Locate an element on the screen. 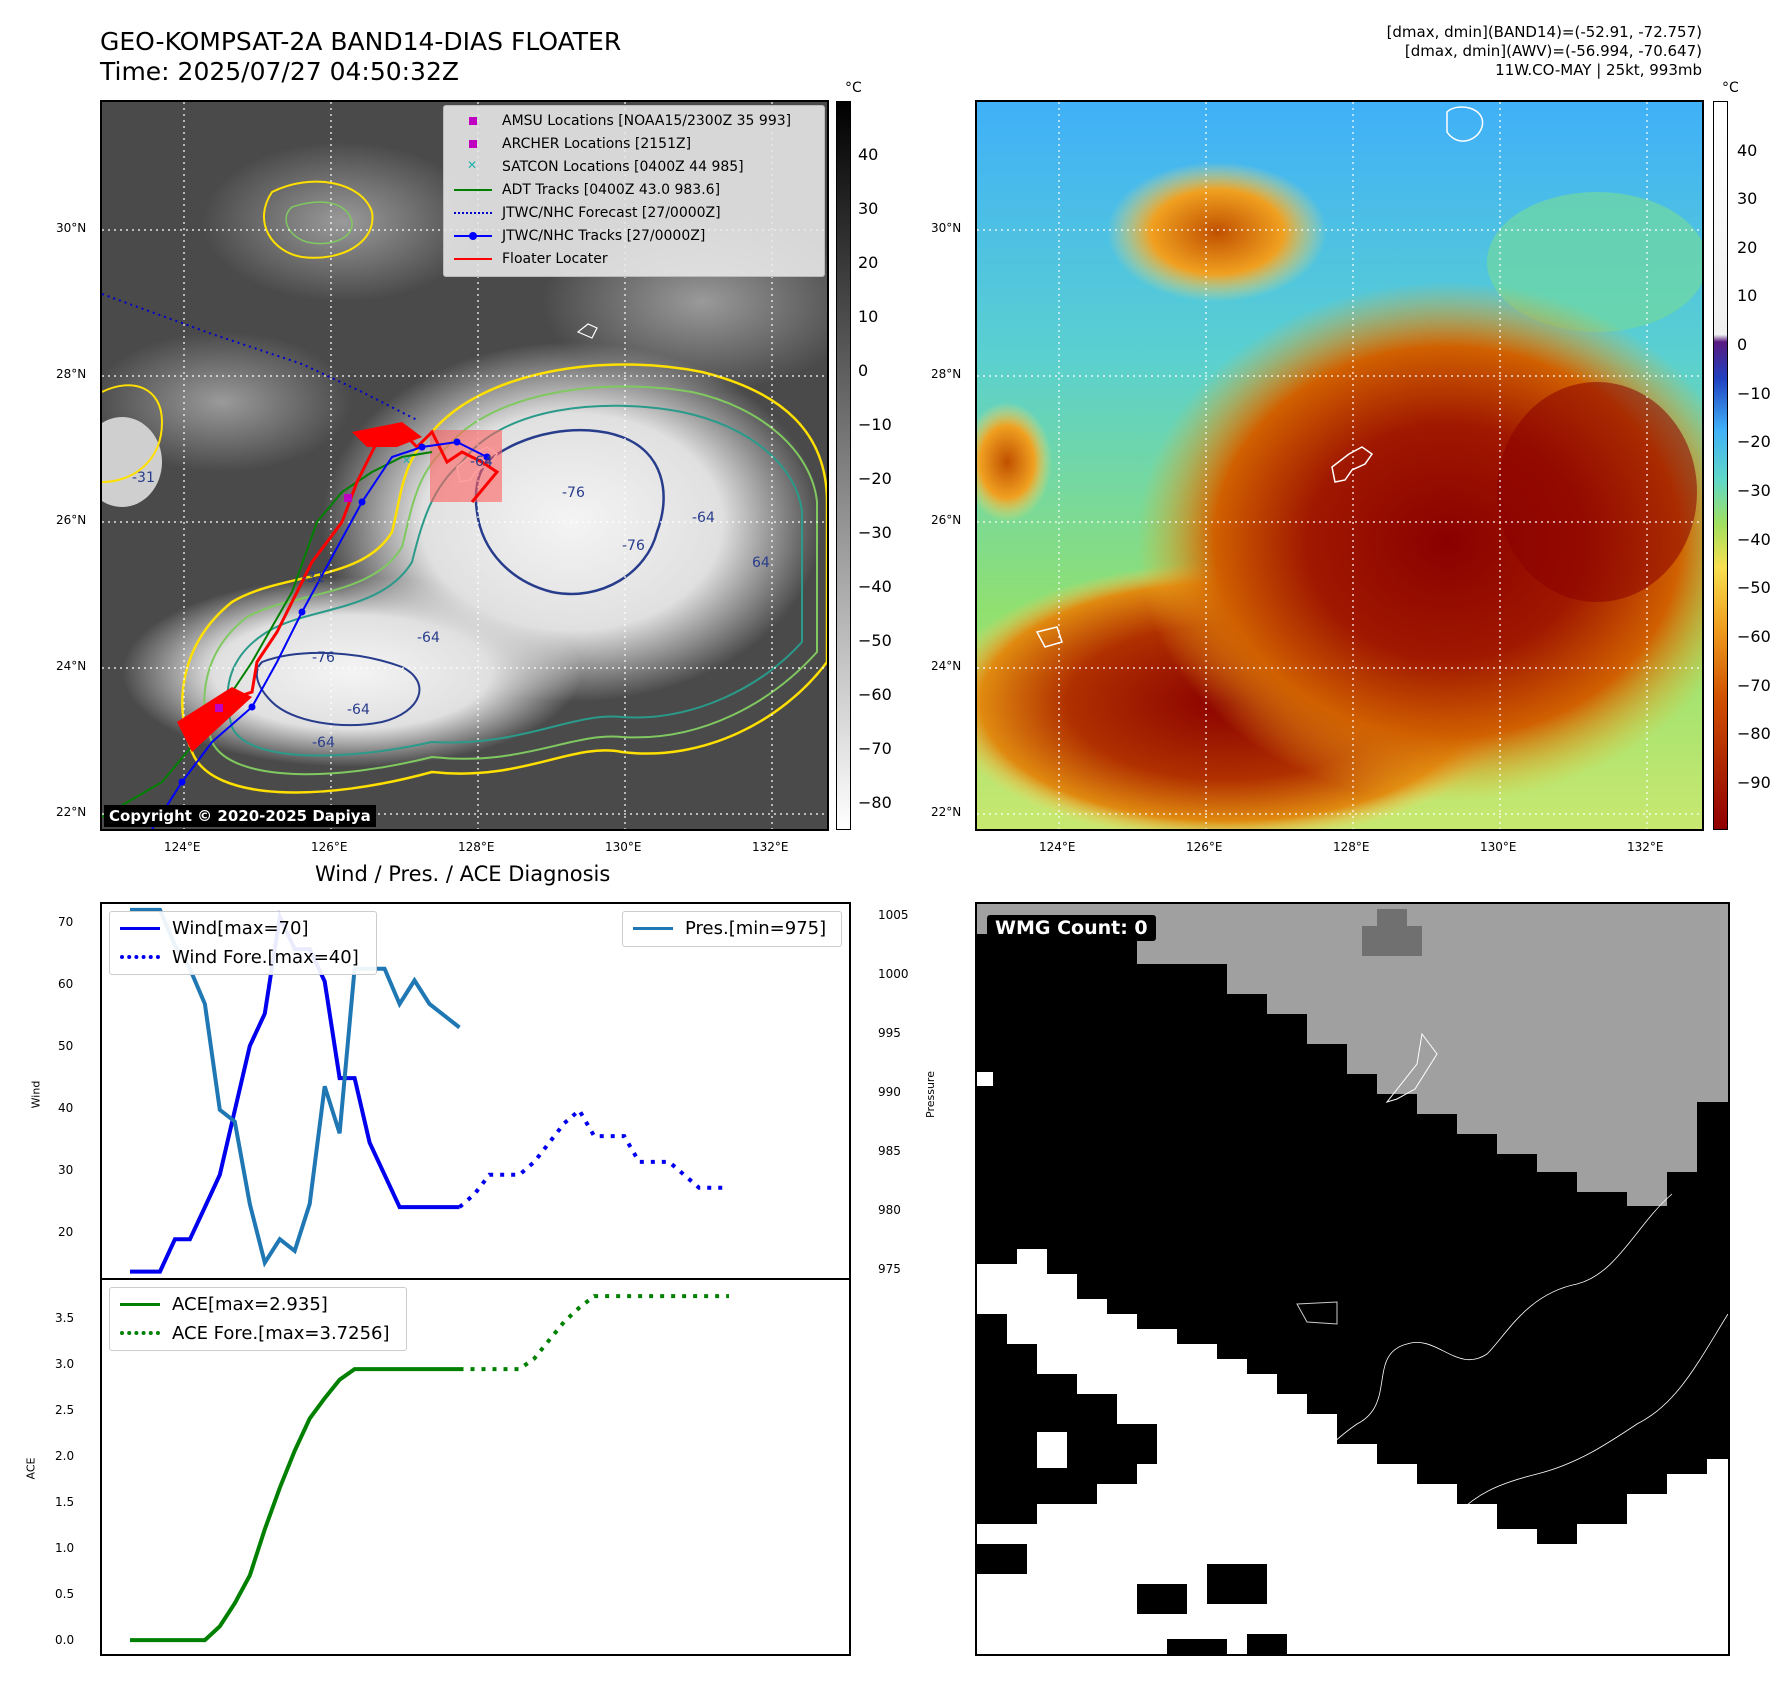  contour-north is located at coordinates (318, 219).